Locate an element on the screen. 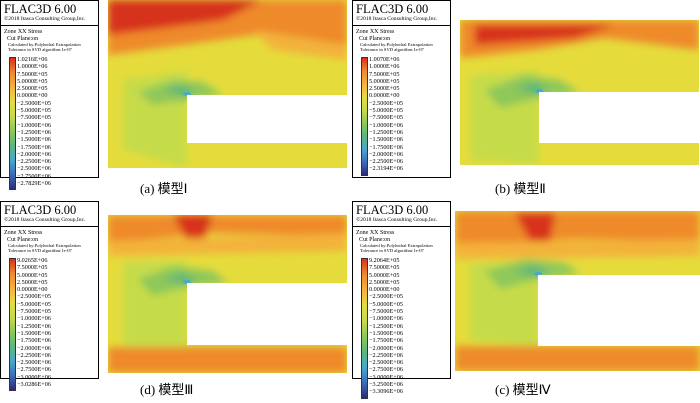 The image size is (700, 403). legend-value: −2.7829E+06 is located at coordinates (34, 184).